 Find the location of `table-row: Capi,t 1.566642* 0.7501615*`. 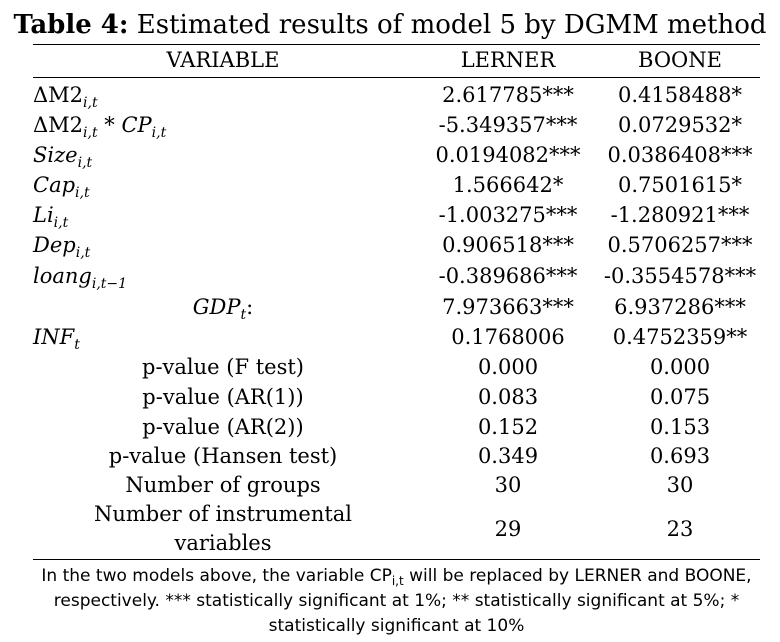

table-row: Capi,t 1.566642* 0.7501615* is located at coordinates (396, 185).